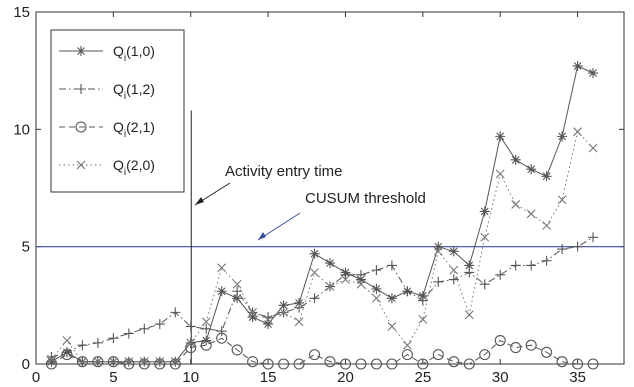 The height and width of the screenshot is (387, 634). What do you see at coordinates (26, 364) in the screenshot?
I see `y-tick-label: 0` at bounding box center [26, 364].